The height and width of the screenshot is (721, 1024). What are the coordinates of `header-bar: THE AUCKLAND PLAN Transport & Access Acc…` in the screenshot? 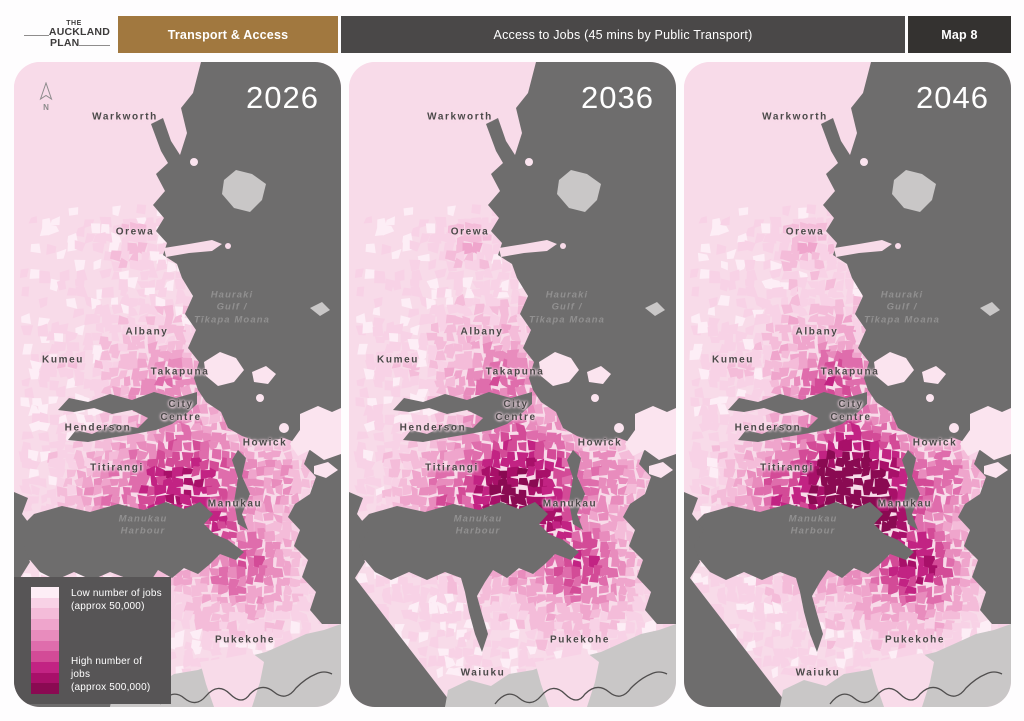 It's located at (512, 34).